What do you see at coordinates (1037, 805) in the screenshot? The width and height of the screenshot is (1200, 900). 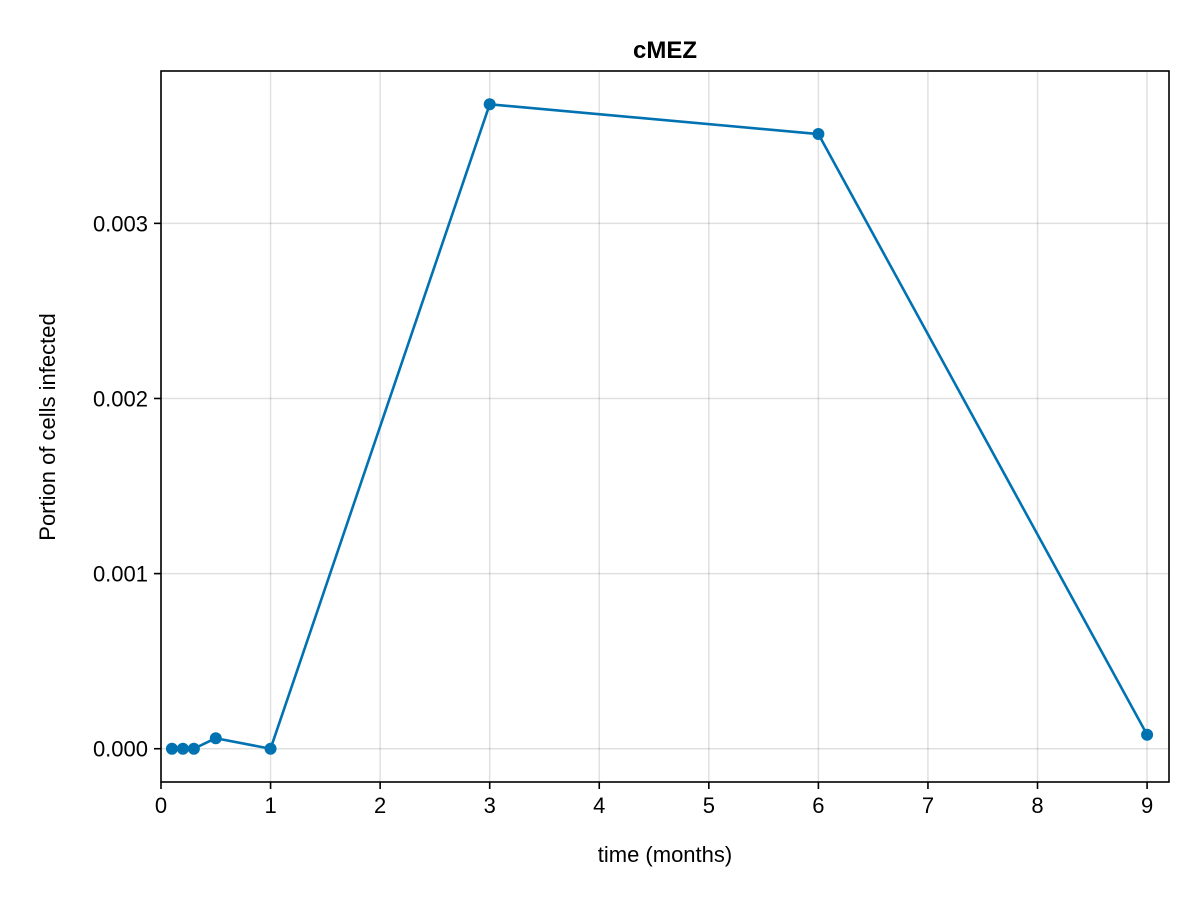 I see `x-tick-label: 8` at bounding box center [1037, 805].